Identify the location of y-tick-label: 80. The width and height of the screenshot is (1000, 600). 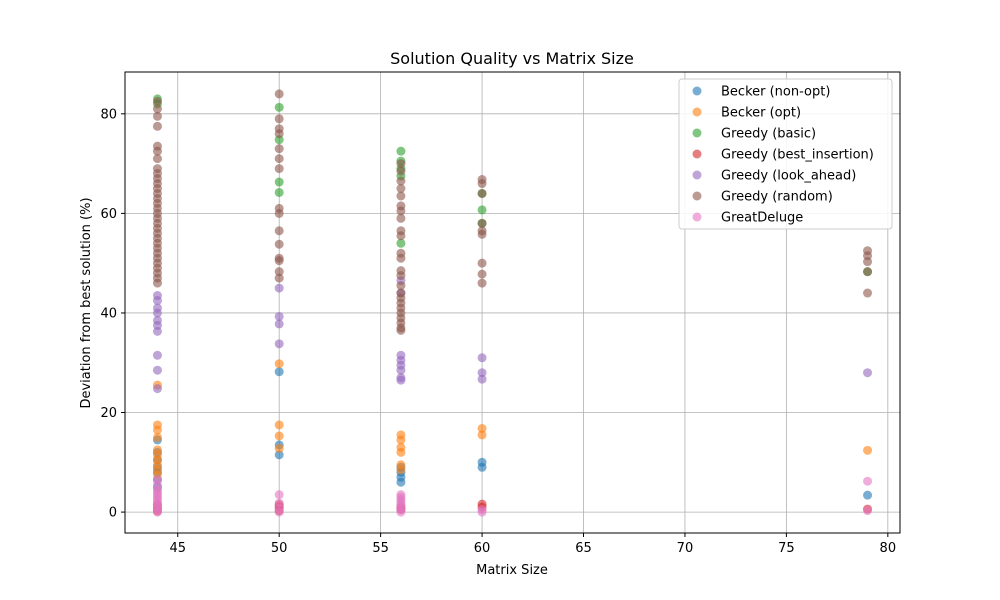
(108, 114).